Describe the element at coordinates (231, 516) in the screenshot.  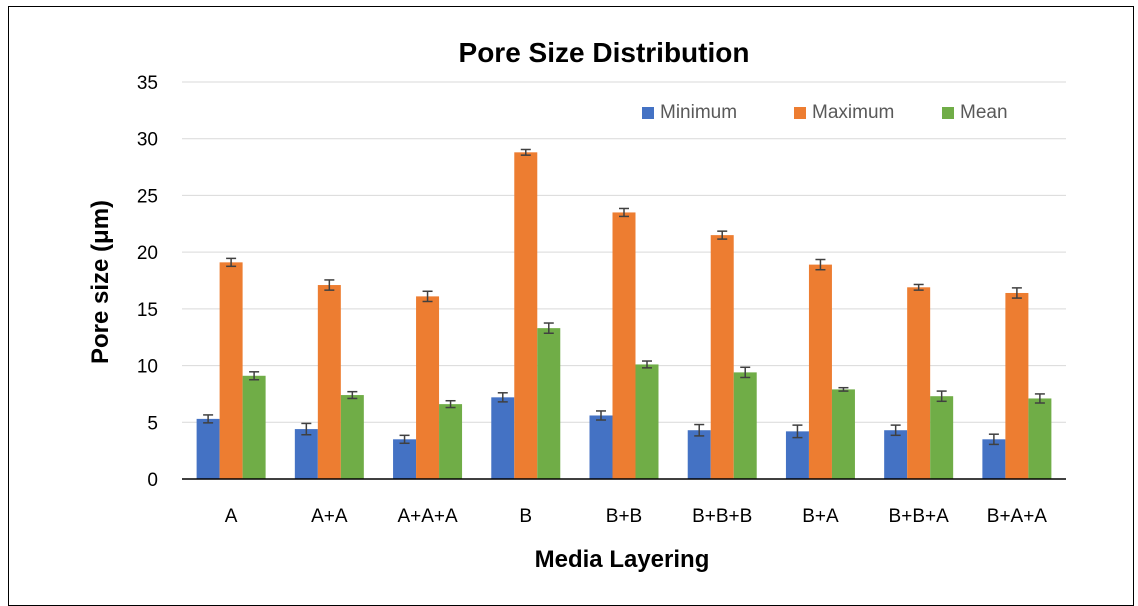
I see `x-tick-label: A` at that location.